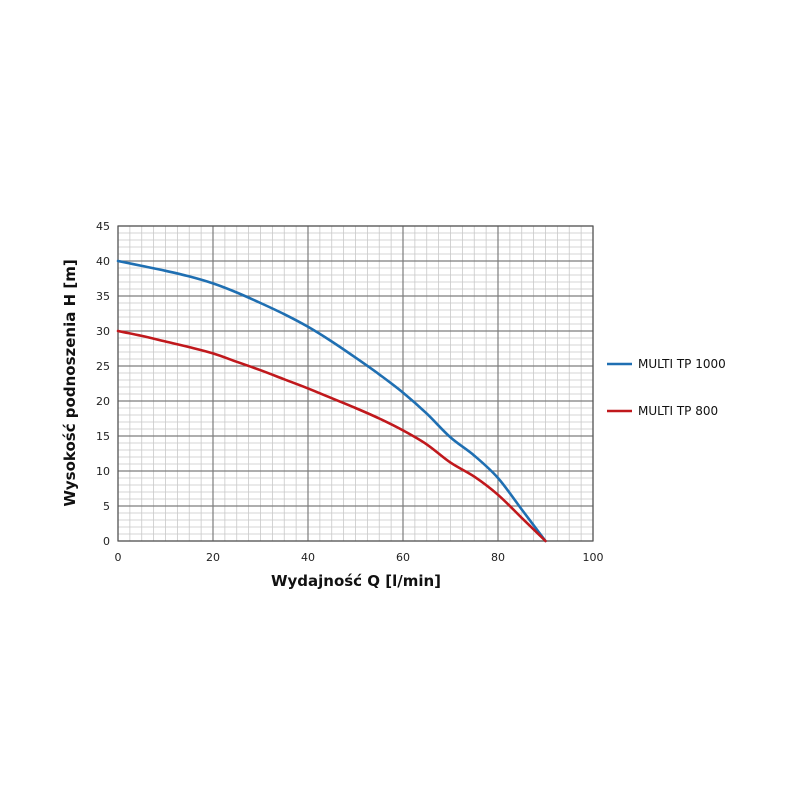 The height and width of the screenshot is (800, 800). Describe the element at coordinates (678, 411) in the screenshot. I see `legend-label-multi-tp-800: MULTI TP 800` at that location.